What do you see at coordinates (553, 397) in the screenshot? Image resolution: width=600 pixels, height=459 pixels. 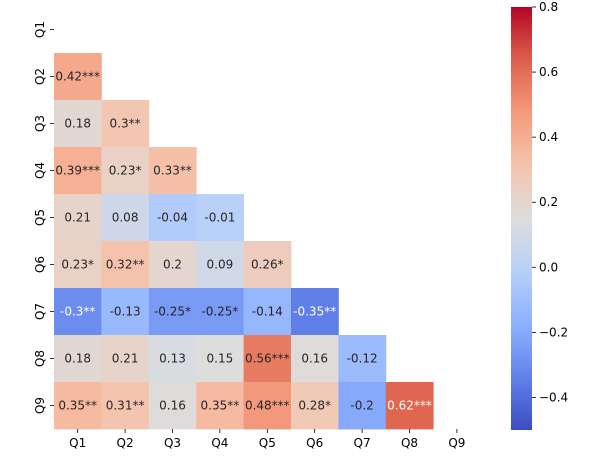 I see `colorbar-tick-label-0: −0.4` at bounding box center [553, 397].